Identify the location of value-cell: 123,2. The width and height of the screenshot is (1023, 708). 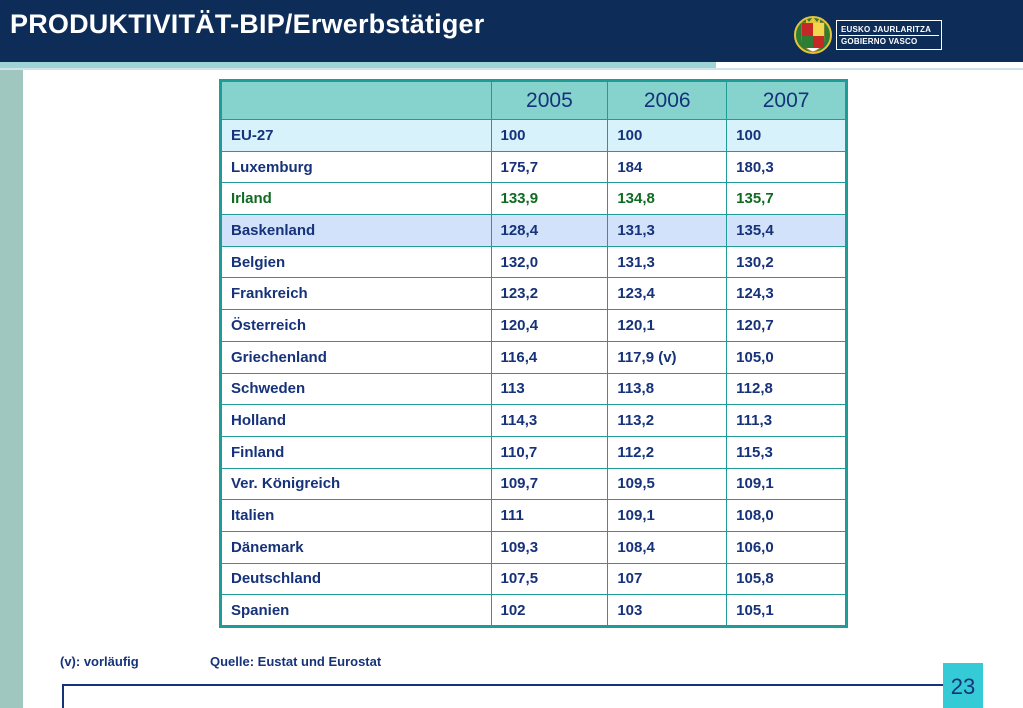
(549, 294).